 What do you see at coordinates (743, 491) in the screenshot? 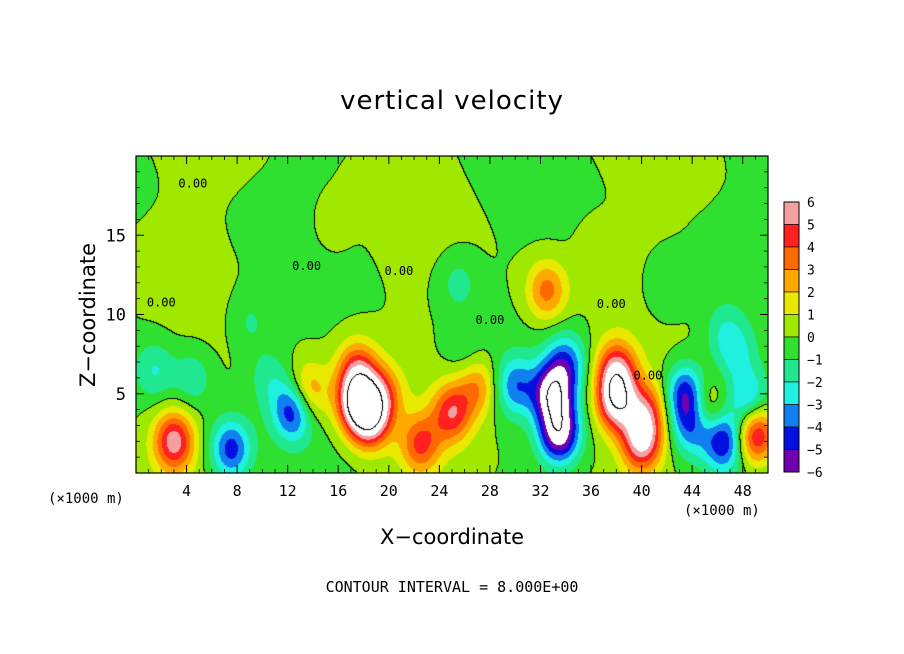
I see `x-tick-label: 48` at bounding box center [743, 491].